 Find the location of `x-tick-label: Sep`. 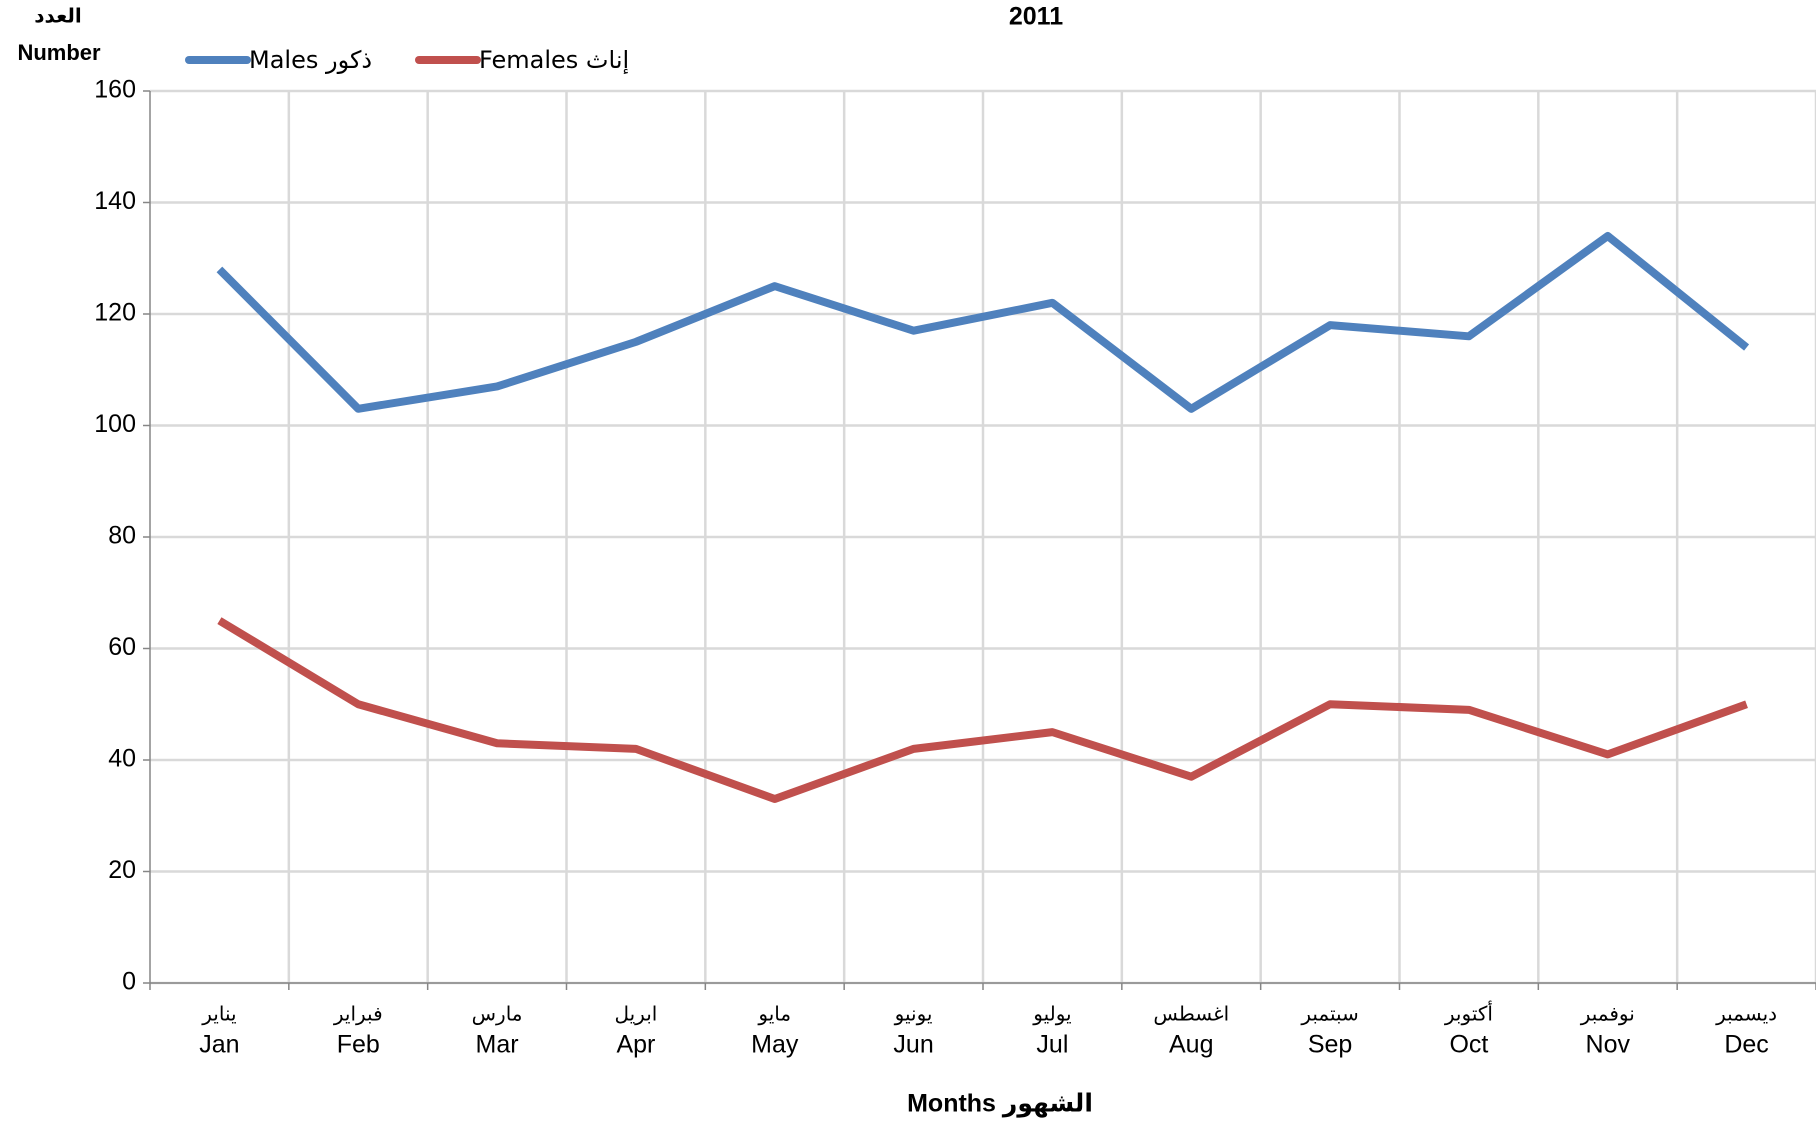

x-tick-label: Sep is located at coordinates (1330, 1045).